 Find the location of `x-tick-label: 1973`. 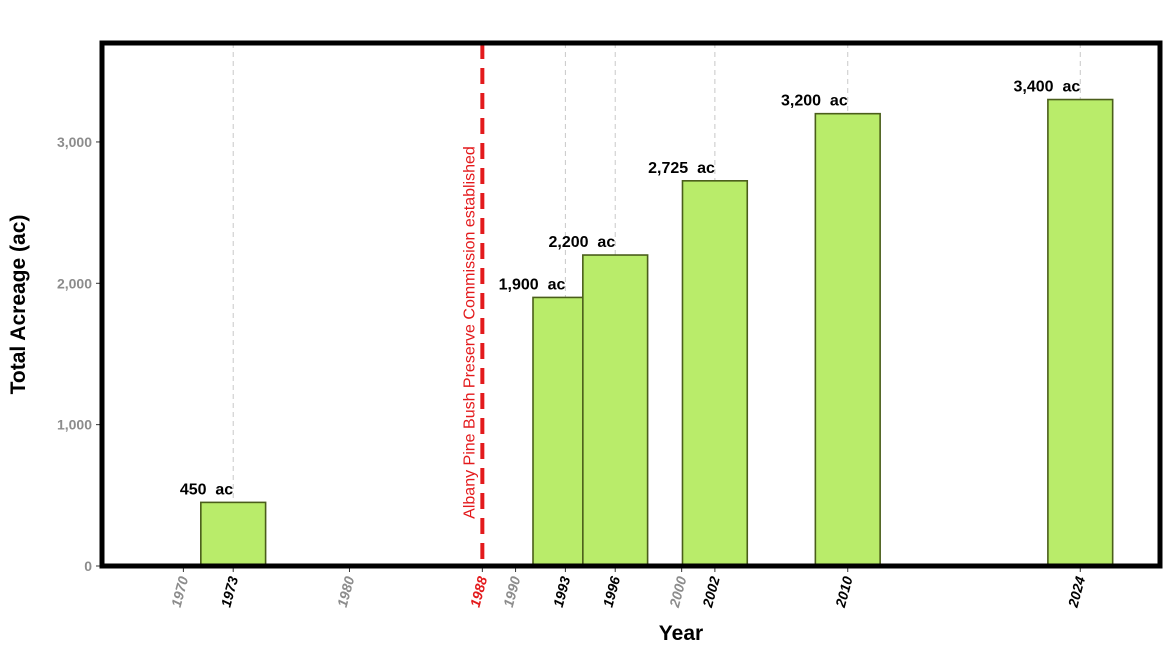

x-tick-label: 1973 is located at coordinates (230, 591).